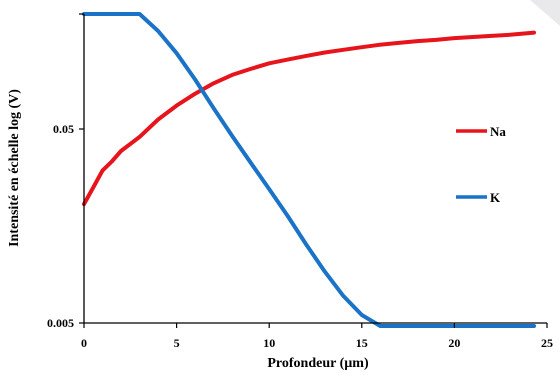 The width and height of the screenshot is (560, 381). Describe the element at coordinates (498, 131) in the screenshot. I see `legend-label-na: Na` at that location.